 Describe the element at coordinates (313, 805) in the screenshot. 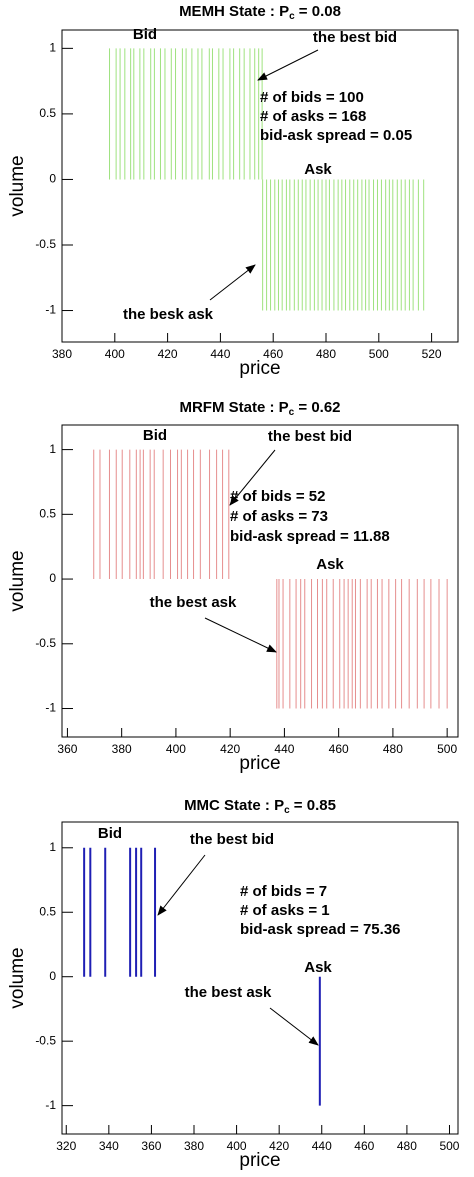

I see `title-suffix: = 0.85` at that location.